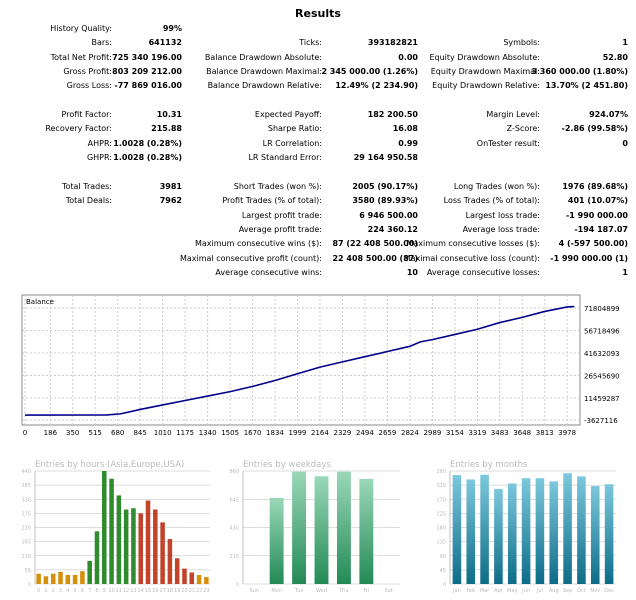 This screenshot has width=636, height=600. Describe the element at coordinates (166, 129) in the screenshot. I see `stat-value: 215.88` at that location.